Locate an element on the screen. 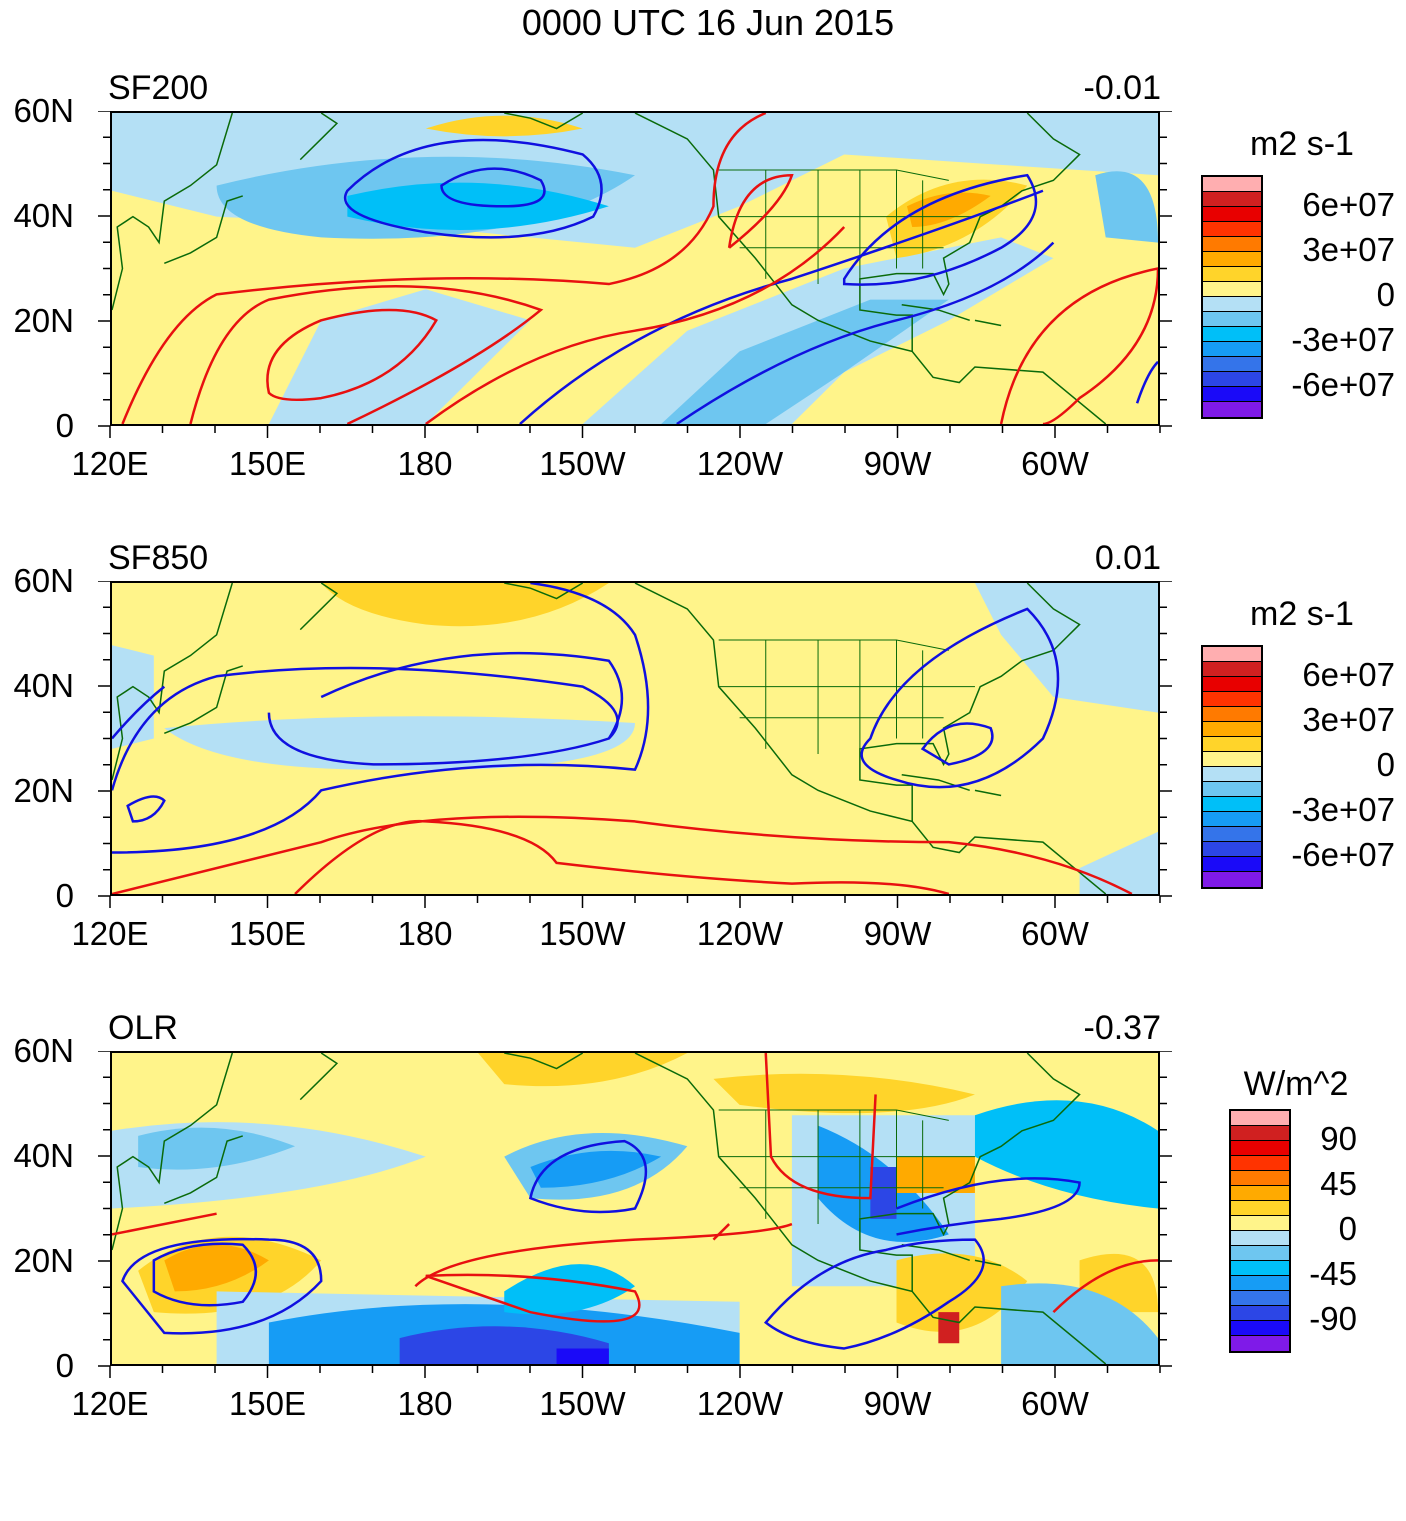  panel-value: -0.01 is located at coordinates (1122, 88).